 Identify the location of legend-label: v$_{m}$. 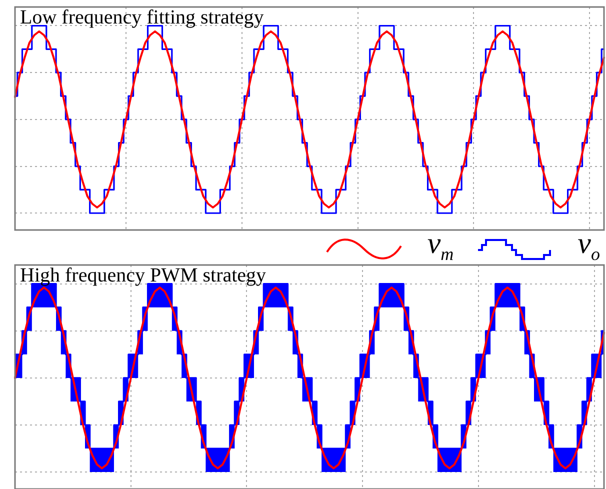
(440, 246).